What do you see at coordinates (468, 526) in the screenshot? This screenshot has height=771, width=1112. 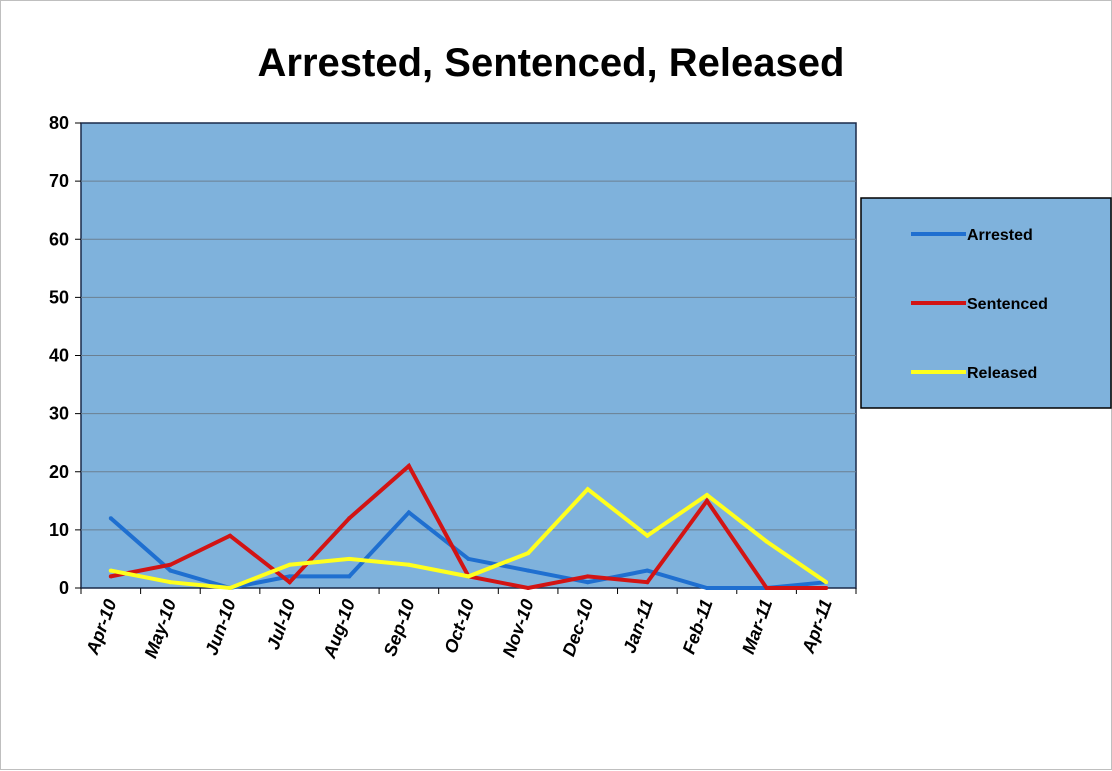 I see `series-layer` at bounding box center [468, 526].